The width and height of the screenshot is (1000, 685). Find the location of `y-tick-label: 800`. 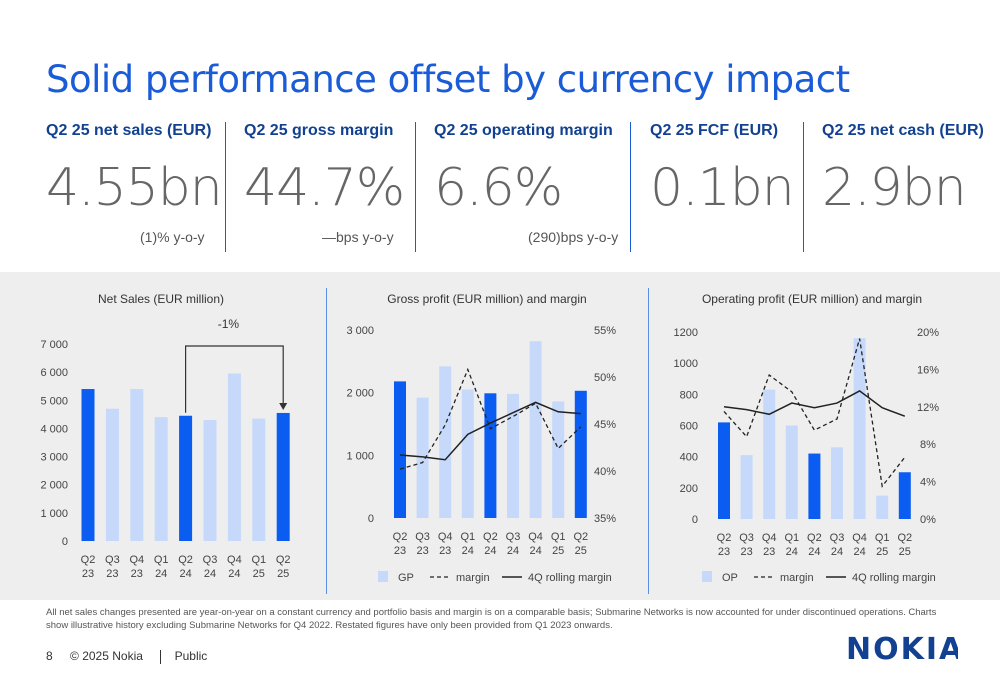

y-tick-label: 800 is located at coordinates (689, 395).